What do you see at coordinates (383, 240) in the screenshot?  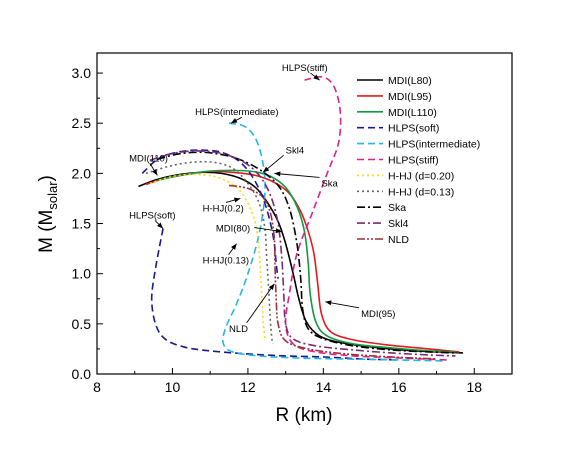 I see `legend-entry-nld: NLD` at bounding box center [383, 240].